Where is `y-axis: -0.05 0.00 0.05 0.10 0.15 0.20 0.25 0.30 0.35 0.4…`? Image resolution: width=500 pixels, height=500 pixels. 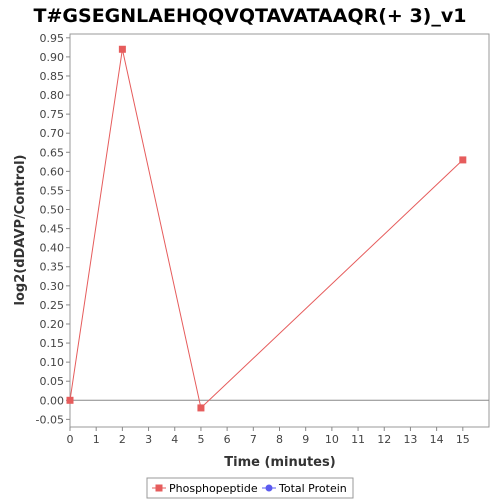
y-axis: -0.05 0.00 0.05 0.10 0.15 0.20 0.25 0.30 0.35 0.4… is located at coordinates (53, 229).